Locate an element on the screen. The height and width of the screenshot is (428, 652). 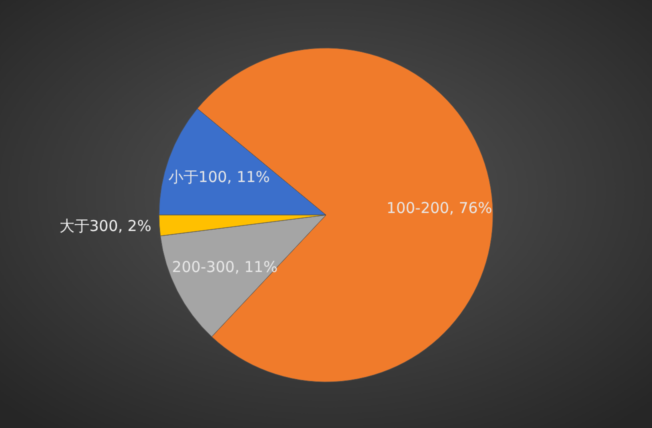
slice-label: 大于300, 2% is located at coordinates (105, 226).